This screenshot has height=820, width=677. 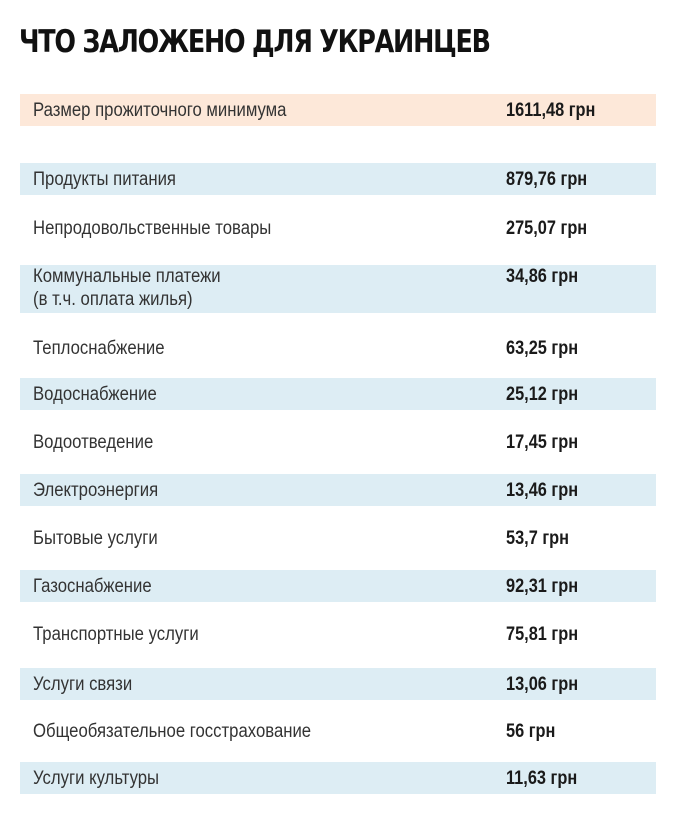 I want to click on table-row: Продукты питания 879,76 грн, so click(x=338, y=179).